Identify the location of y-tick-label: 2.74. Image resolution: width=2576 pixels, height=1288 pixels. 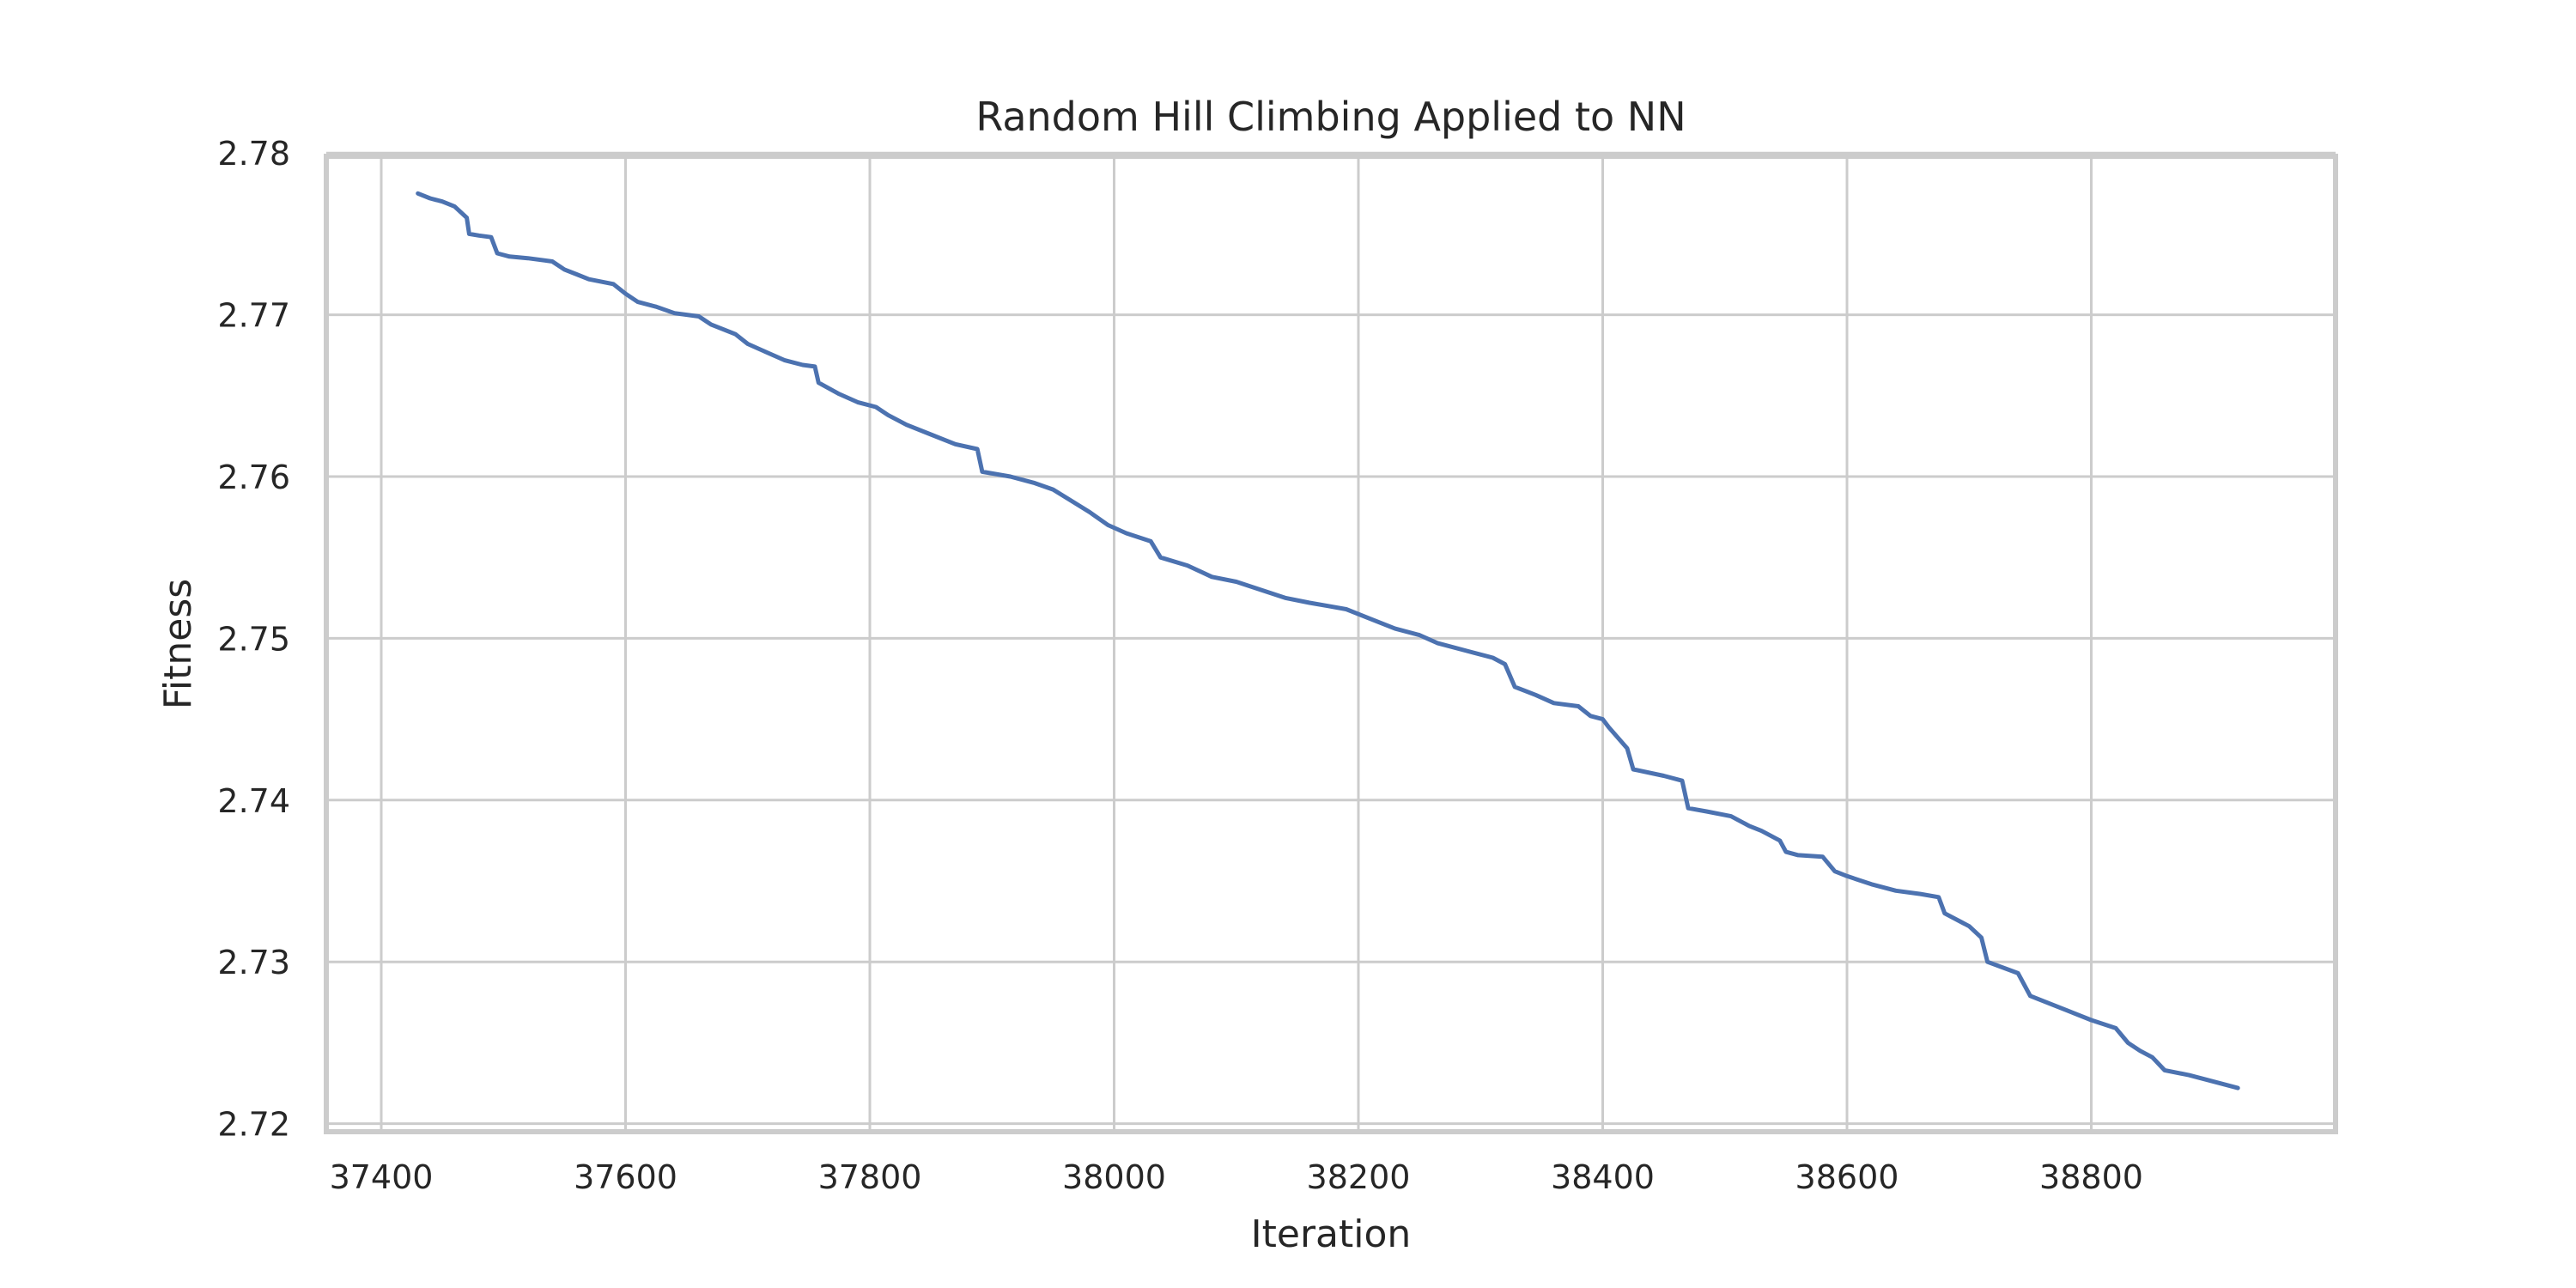
(253, 801).